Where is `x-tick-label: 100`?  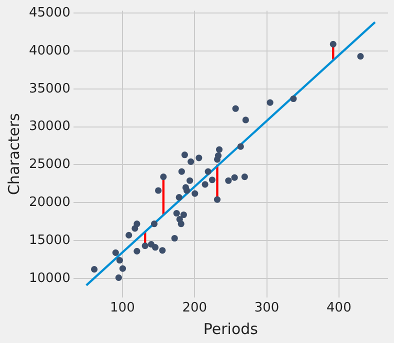 x-tick-label: 100 is located at coordinates (122, 308).